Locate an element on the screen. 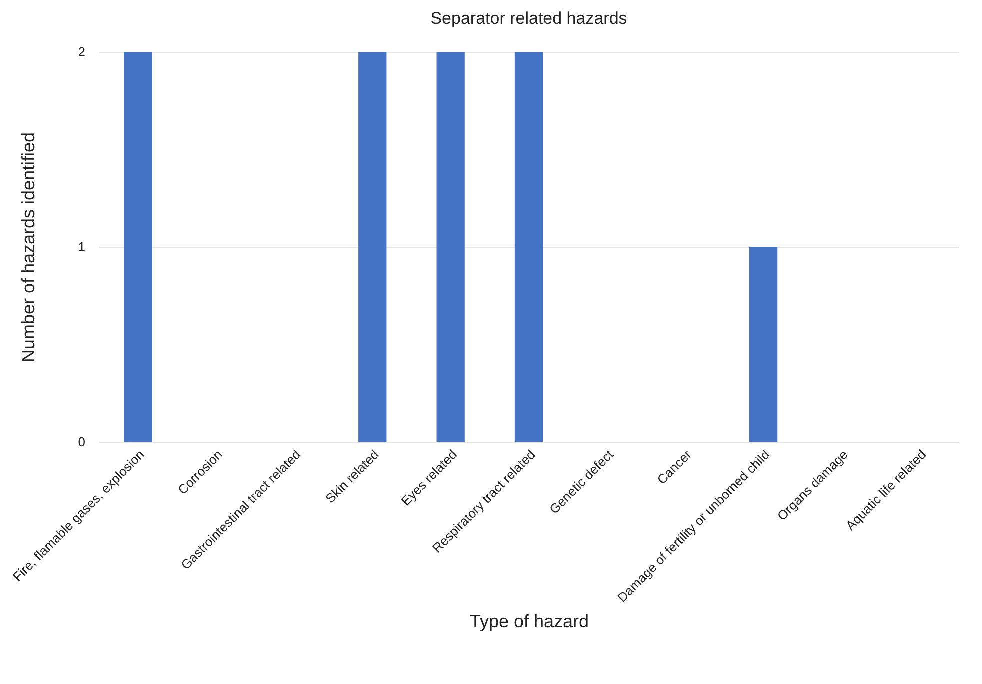 This screenshot has height=684, width=982. y-tick-label: 2 is located at coordinates (82, 52).